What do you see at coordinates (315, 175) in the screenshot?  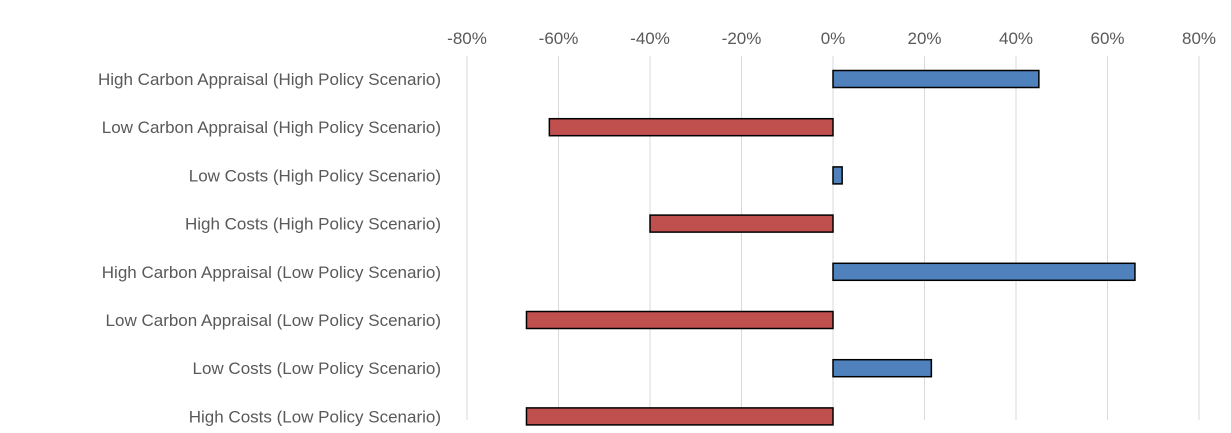 I see `category-label: Low Costs (High Policy Scenario)` at bounding box center [315, 175].